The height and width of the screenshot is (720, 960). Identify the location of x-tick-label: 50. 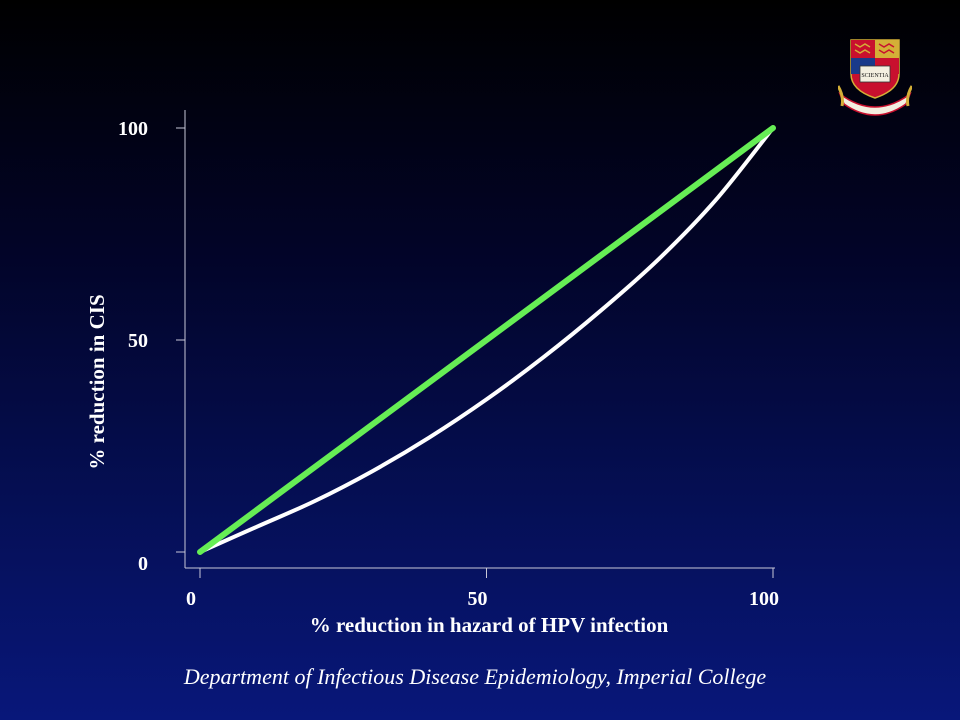
(478, 599).